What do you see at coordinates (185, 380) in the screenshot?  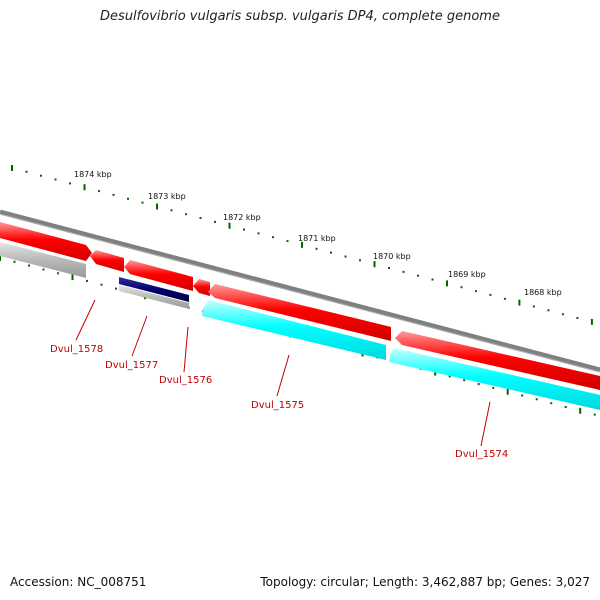 I see `gene-label-dvul-1576: Dvul_1576` at bounding box center [185, 380].